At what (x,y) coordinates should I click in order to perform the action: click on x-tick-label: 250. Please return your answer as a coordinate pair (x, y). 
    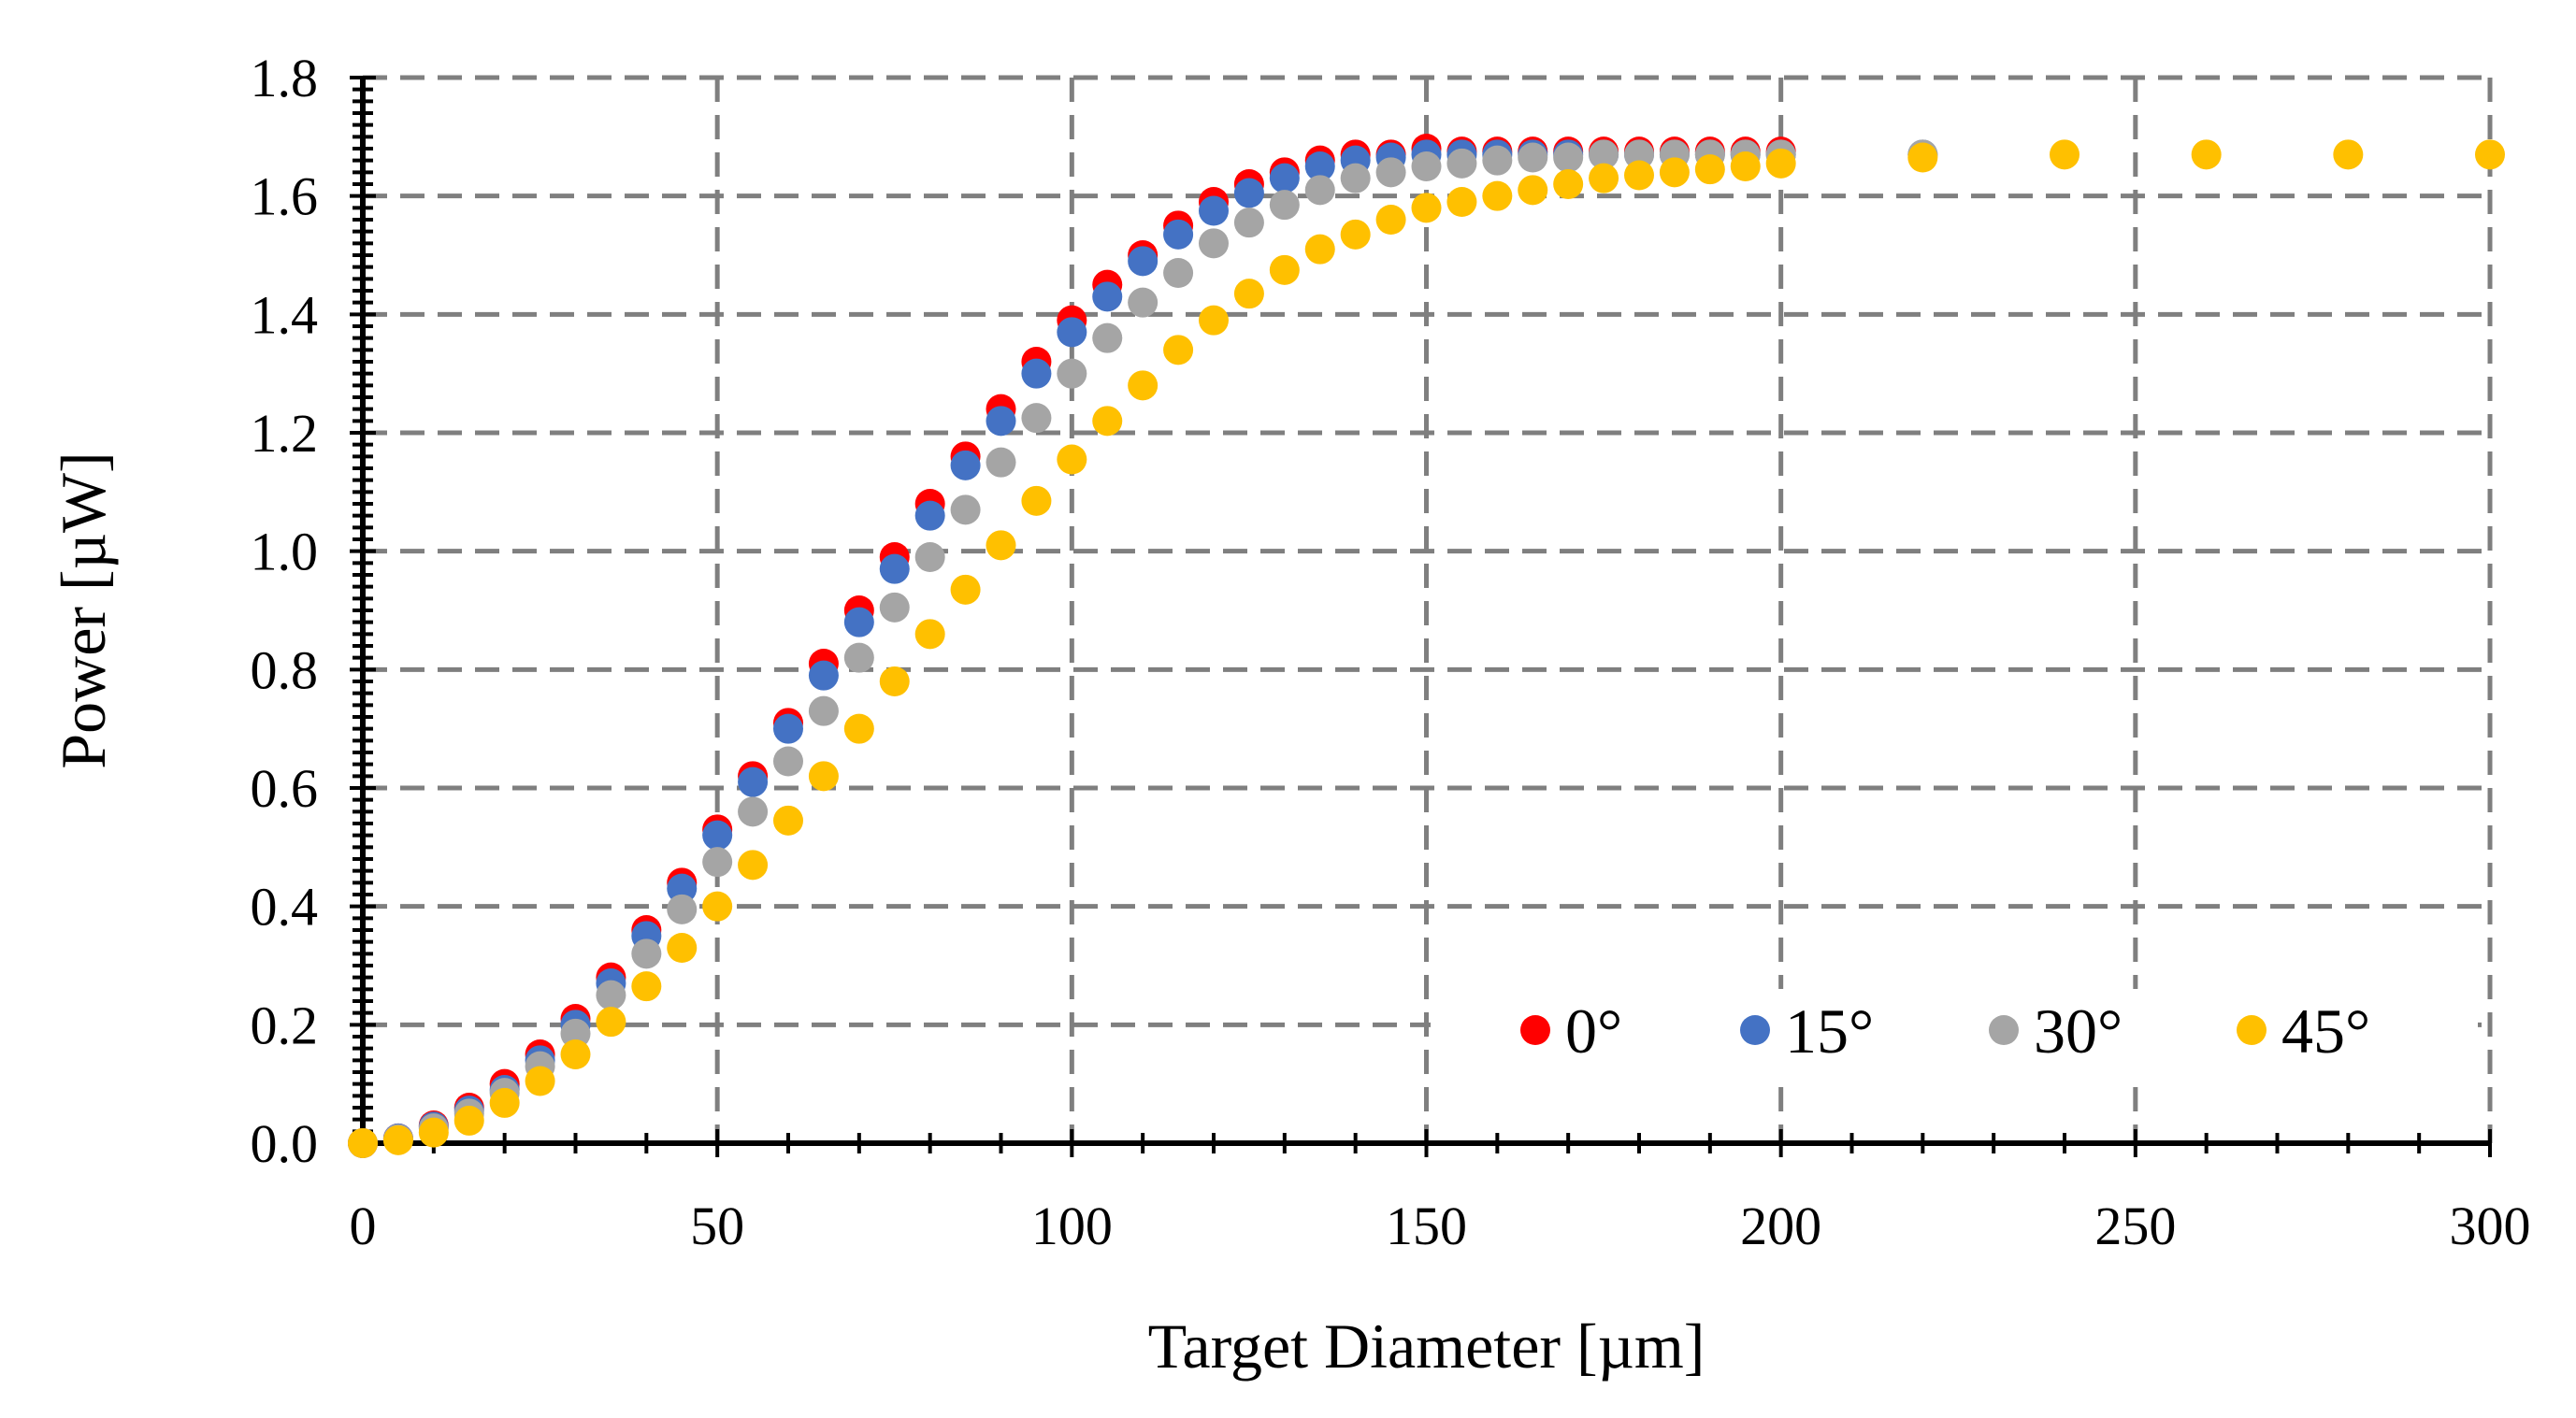
    Looking at the image, I should click on (2135, 1226).